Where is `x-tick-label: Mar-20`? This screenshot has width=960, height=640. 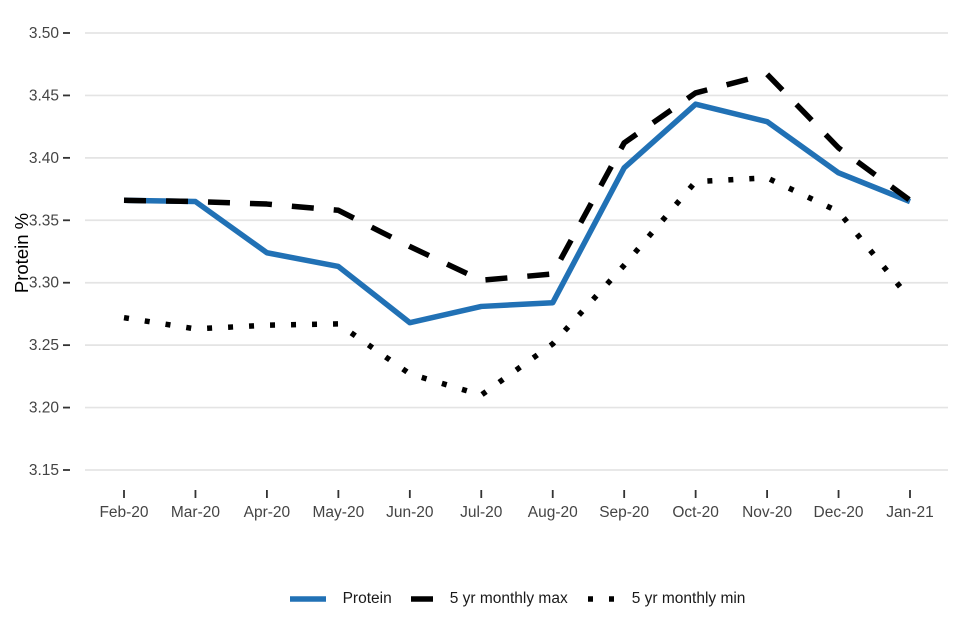 x-tick-label: Mar-20 is located at coordinates (195, 512).